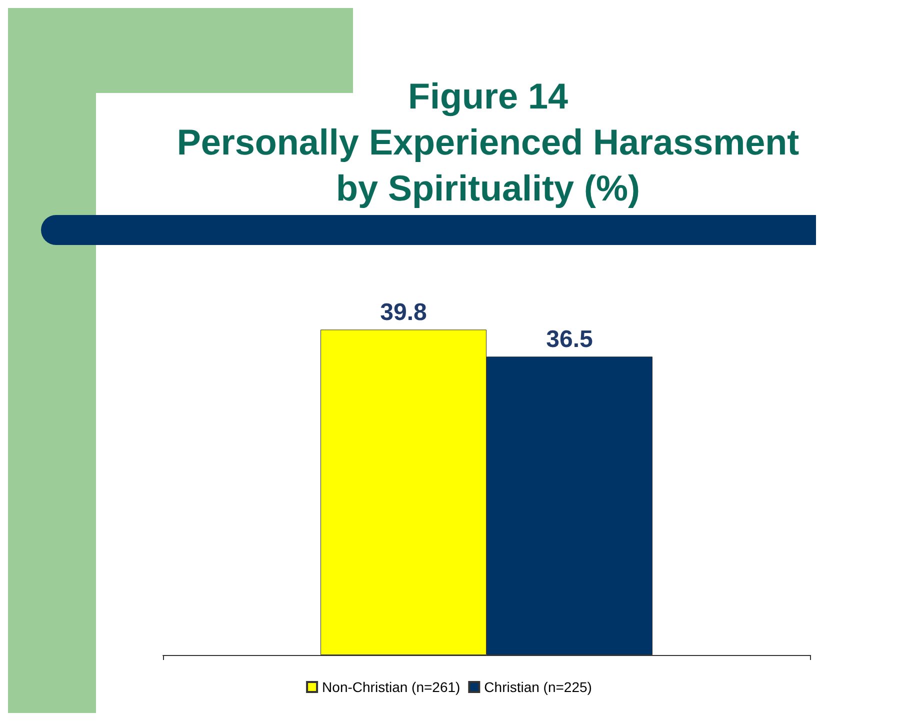 This screenshot has width=898, height=721. Describe the element at coordinates (403, 312) in the screenshot. I see `data-label: 39.8` at that location.